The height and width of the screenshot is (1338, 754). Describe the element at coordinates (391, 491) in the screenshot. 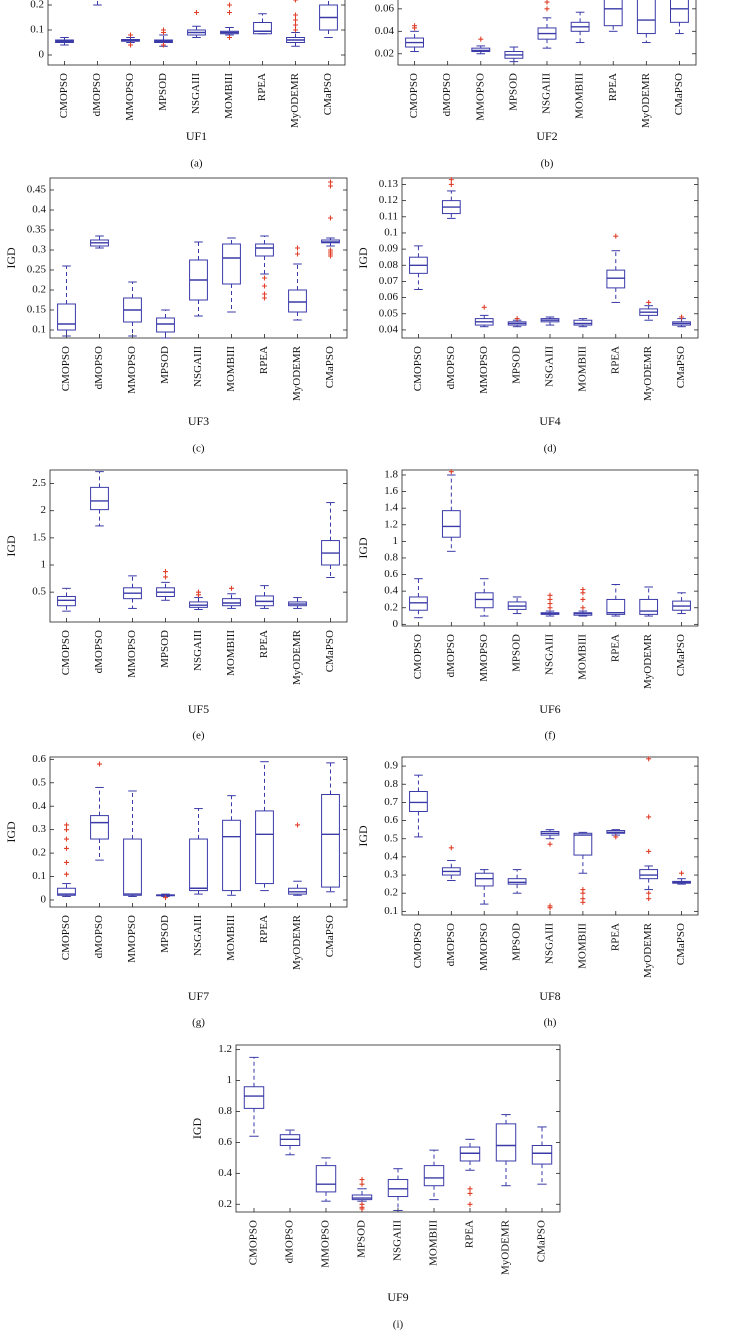

I see `y-tick-label: 1.6` at that location.